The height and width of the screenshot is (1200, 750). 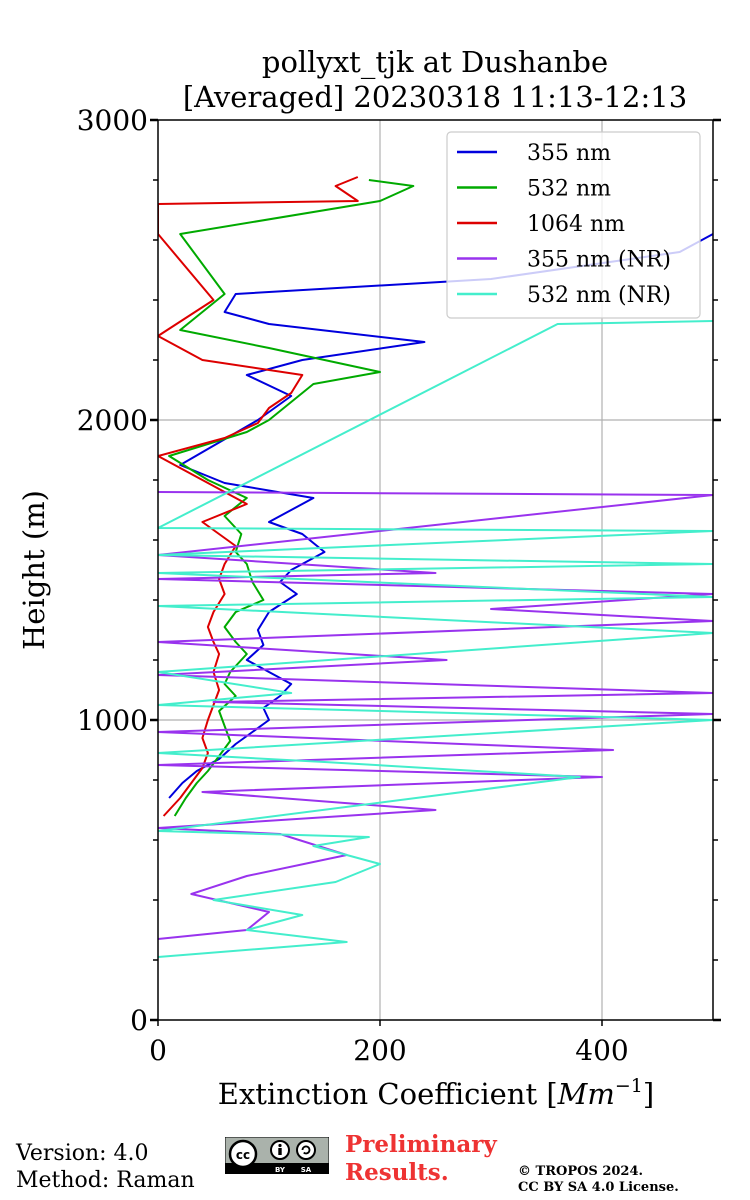 What do you see at coordinates (601, 1050) in the screenshot?
I see `x-tick-label: 400` at bounding box center [601, 1050].